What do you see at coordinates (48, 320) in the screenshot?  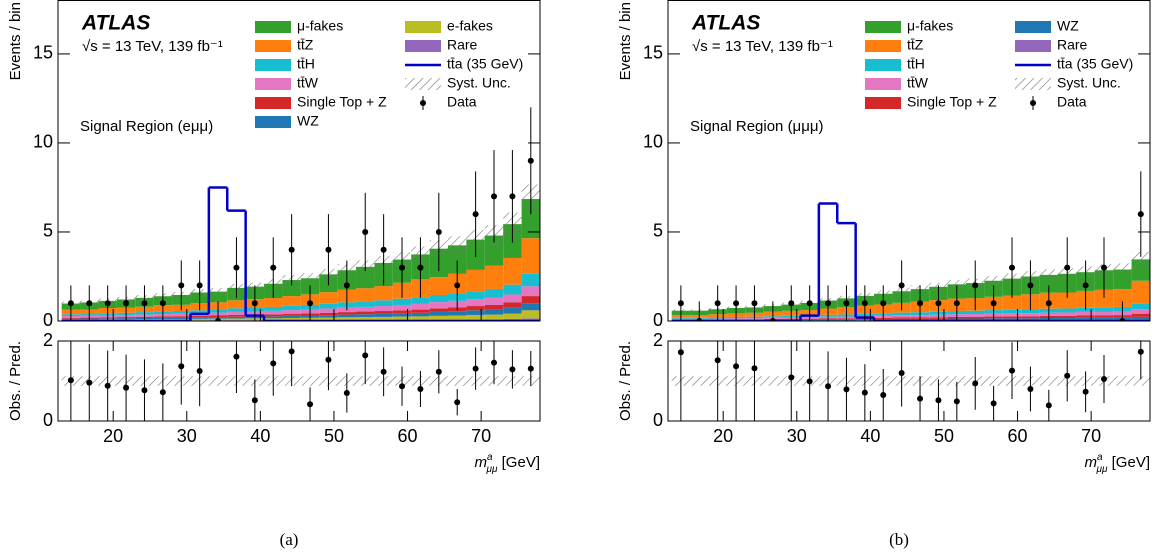 I see `y-tick-label: 0` at bounding box center [48, 320].